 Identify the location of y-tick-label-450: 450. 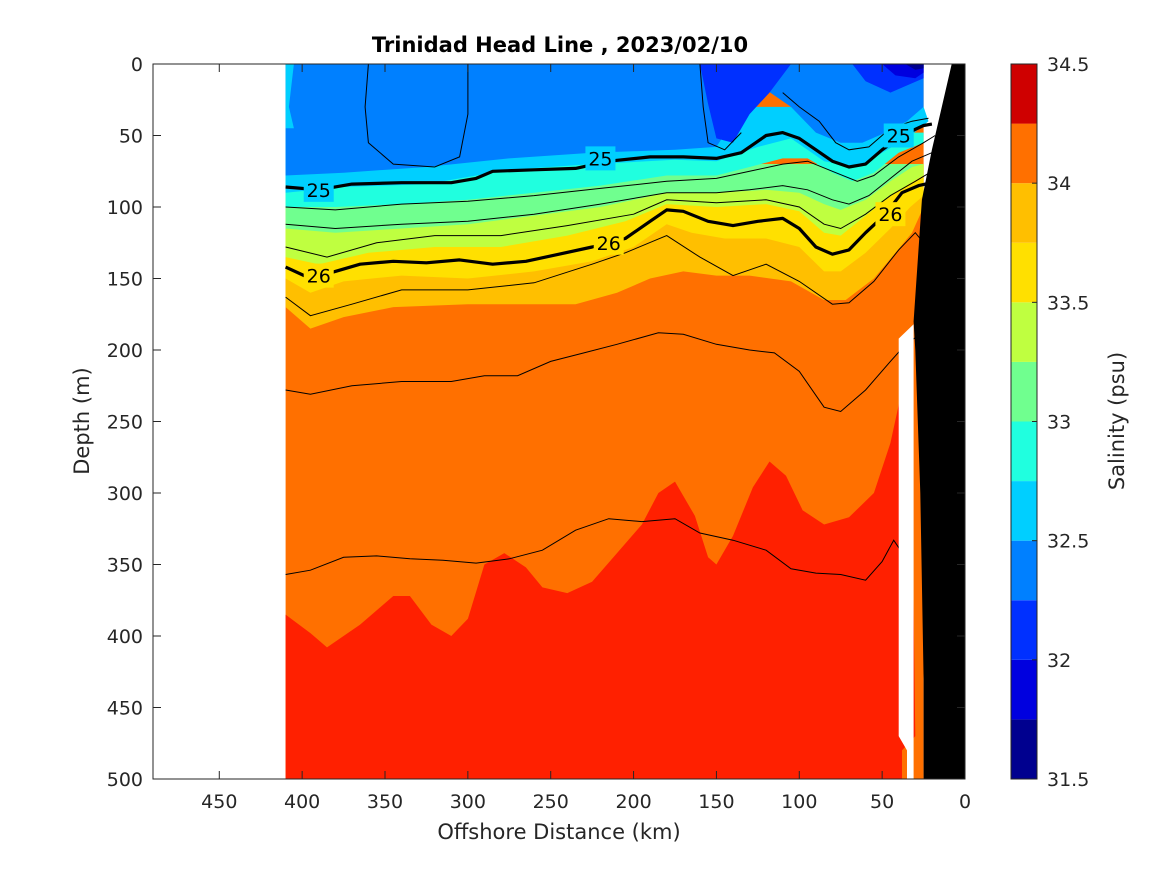
(125, 709).